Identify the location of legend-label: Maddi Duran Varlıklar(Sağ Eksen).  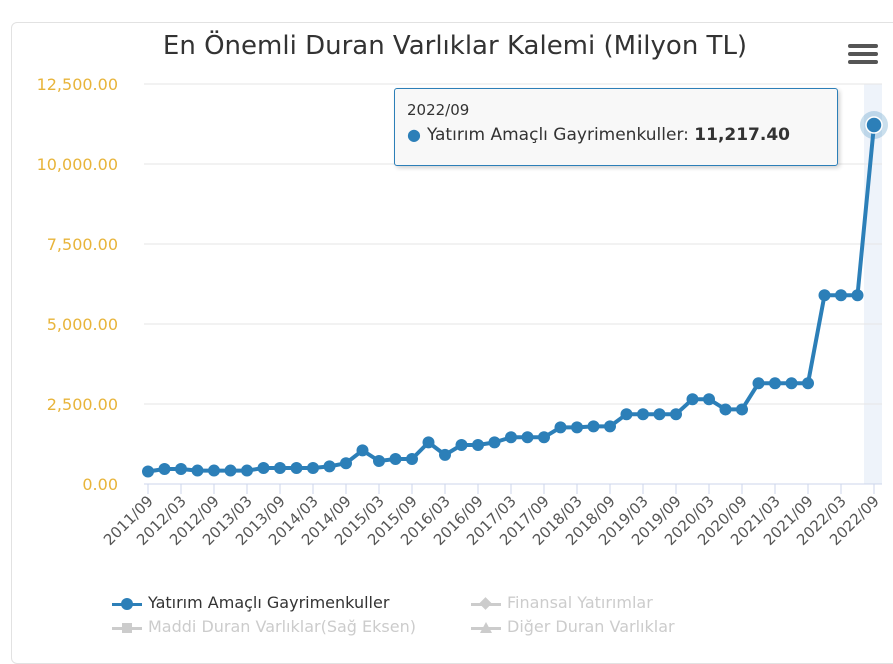
(282, 626).